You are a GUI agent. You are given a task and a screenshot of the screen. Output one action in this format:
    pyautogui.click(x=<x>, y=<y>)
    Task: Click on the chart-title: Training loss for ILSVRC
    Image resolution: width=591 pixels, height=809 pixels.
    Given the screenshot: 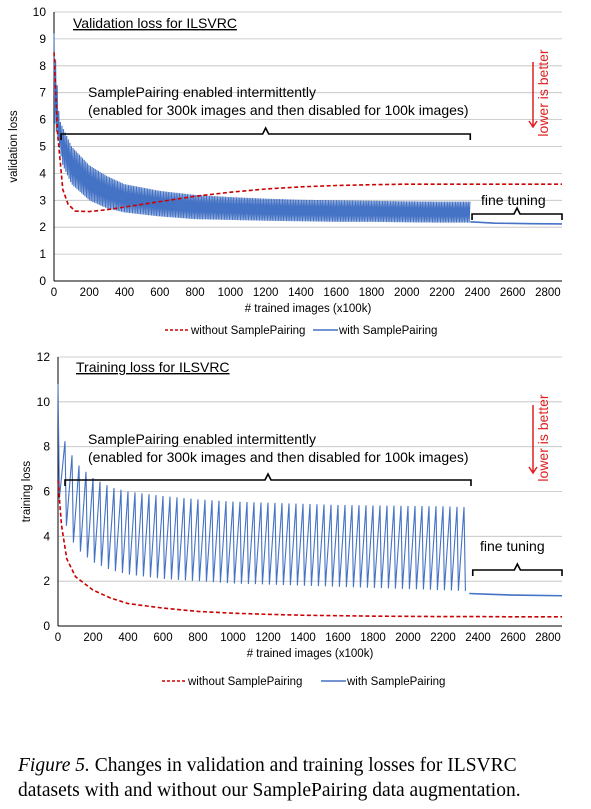 What is the action you would take?
    pyautogui.click(x=153, y=367)
    